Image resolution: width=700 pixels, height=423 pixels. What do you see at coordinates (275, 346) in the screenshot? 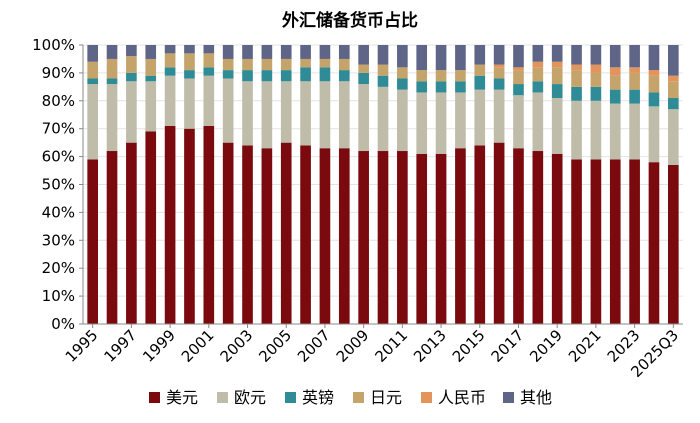
I see `x-tick-label: 2005` at bounding box center [275, 346].